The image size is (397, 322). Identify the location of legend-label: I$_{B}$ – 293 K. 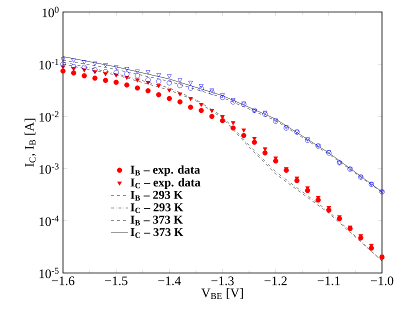
(156, 195).